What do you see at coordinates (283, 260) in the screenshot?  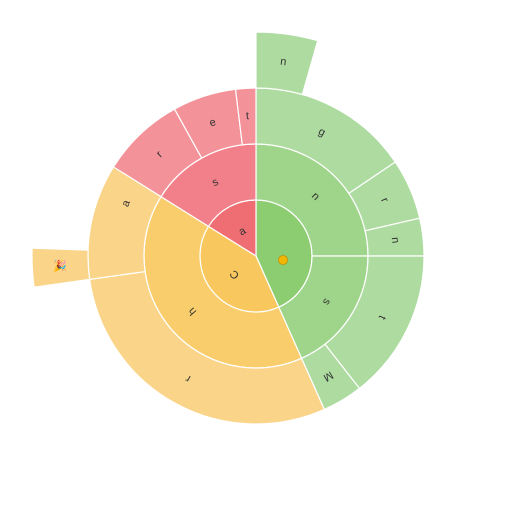 I see `yellow-ball-icon` at bounding box center [283, 260].